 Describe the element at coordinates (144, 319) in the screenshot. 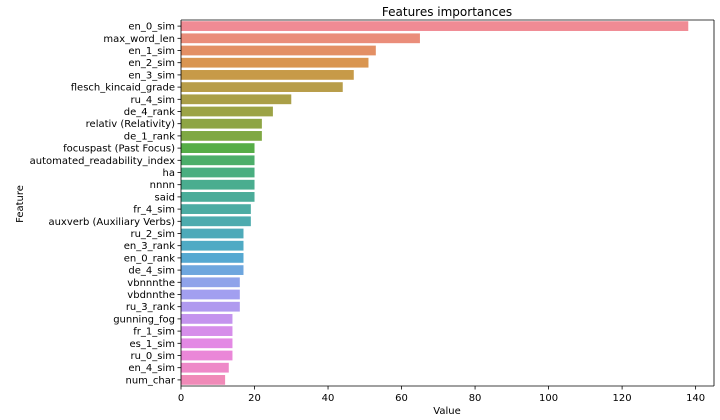

I see `y-tick-label-24: gunning_fog` at that location.